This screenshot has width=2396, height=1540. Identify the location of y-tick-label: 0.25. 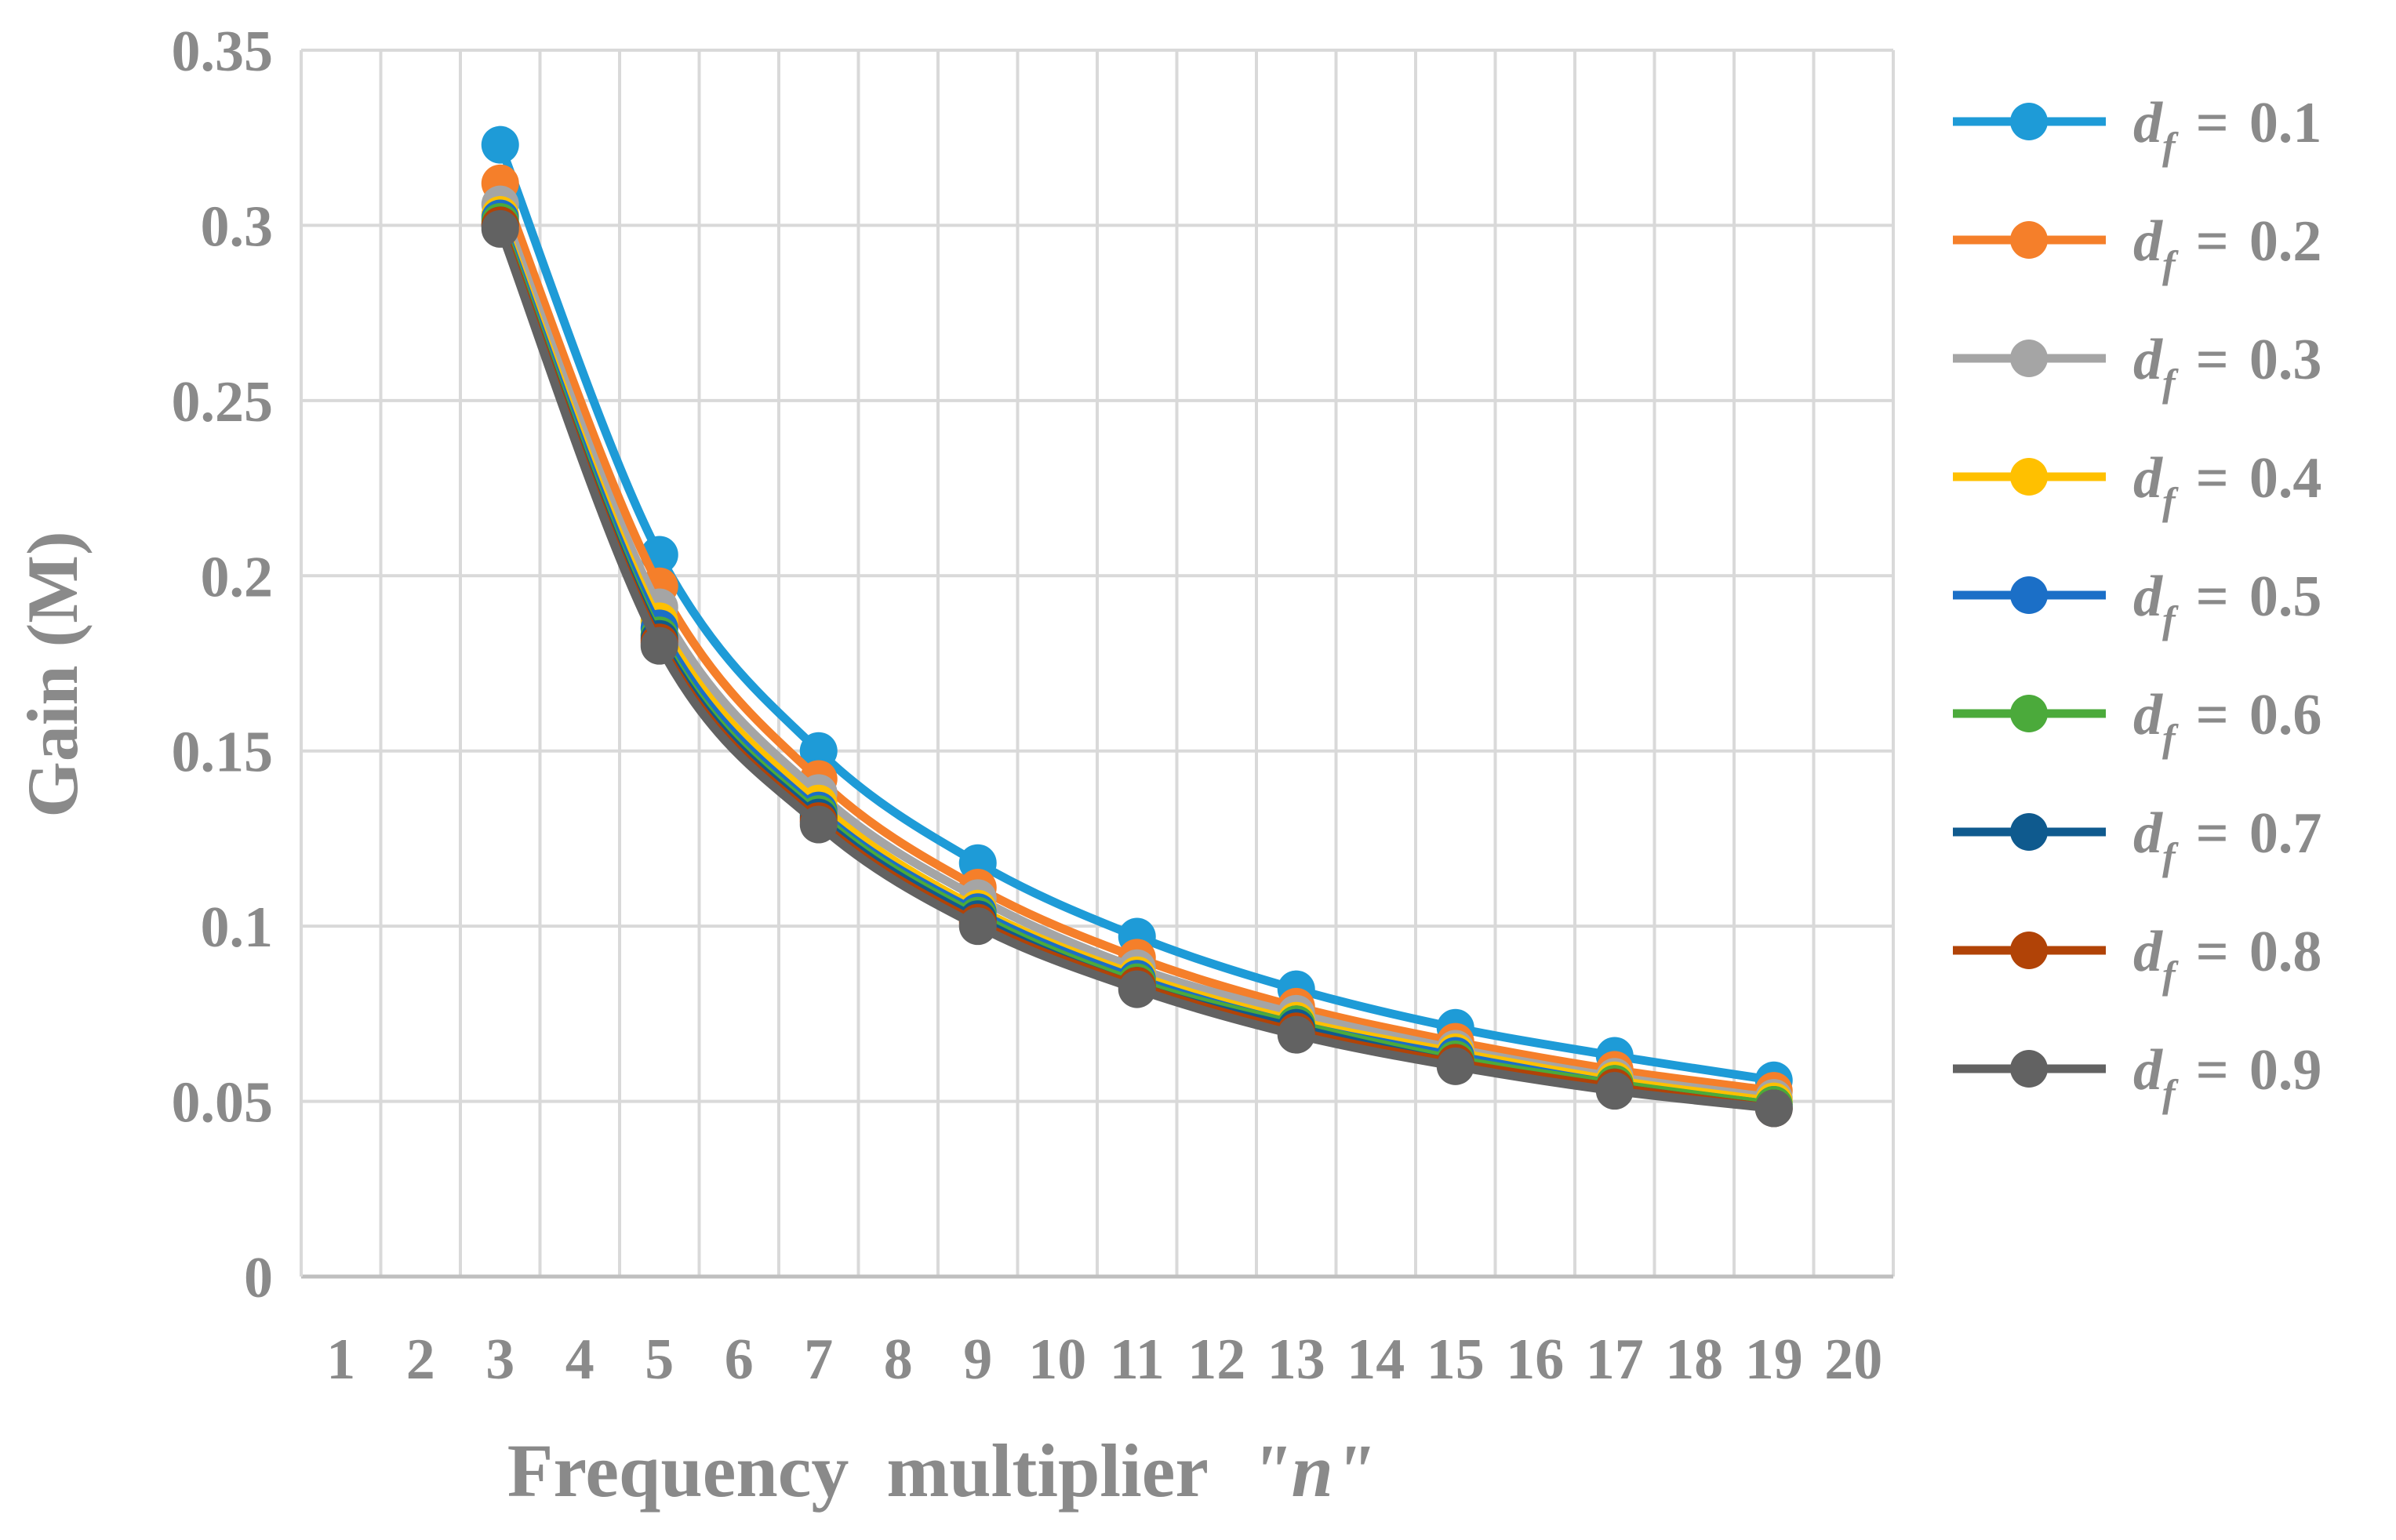
(223, 402).